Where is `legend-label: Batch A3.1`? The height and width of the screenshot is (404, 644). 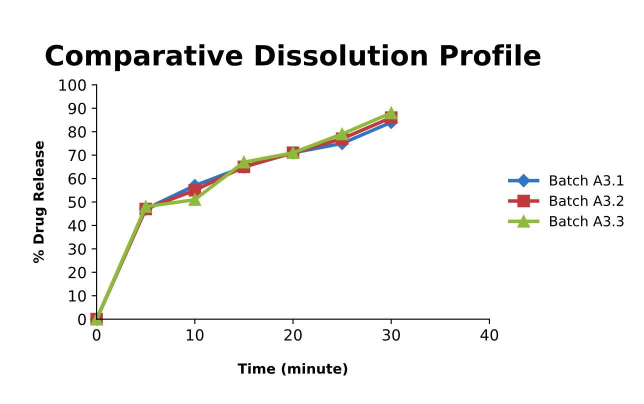 legend-label: Batch A3.1 is located at coordinates (587, 180).